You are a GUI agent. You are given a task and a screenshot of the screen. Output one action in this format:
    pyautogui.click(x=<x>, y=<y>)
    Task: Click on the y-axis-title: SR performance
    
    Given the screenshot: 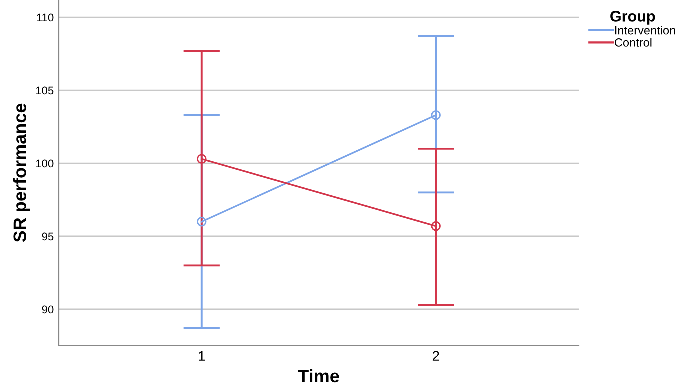 What is the action you would take?
    pyautogui.click(x=21, y=173)
    